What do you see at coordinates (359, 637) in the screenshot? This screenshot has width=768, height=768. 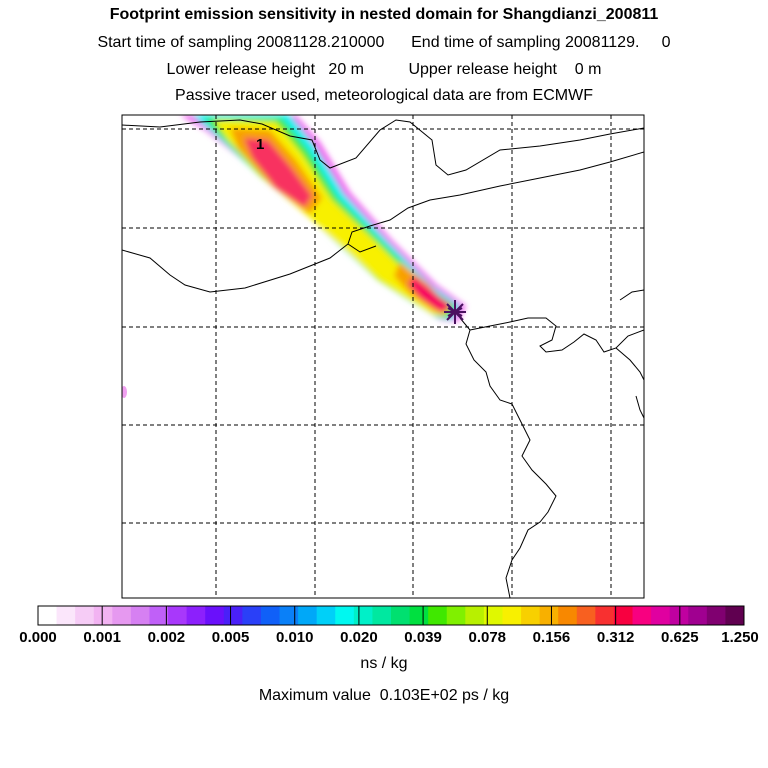 I see `colorbar-tick-label: 0.020` at bounding box center [359, 637].